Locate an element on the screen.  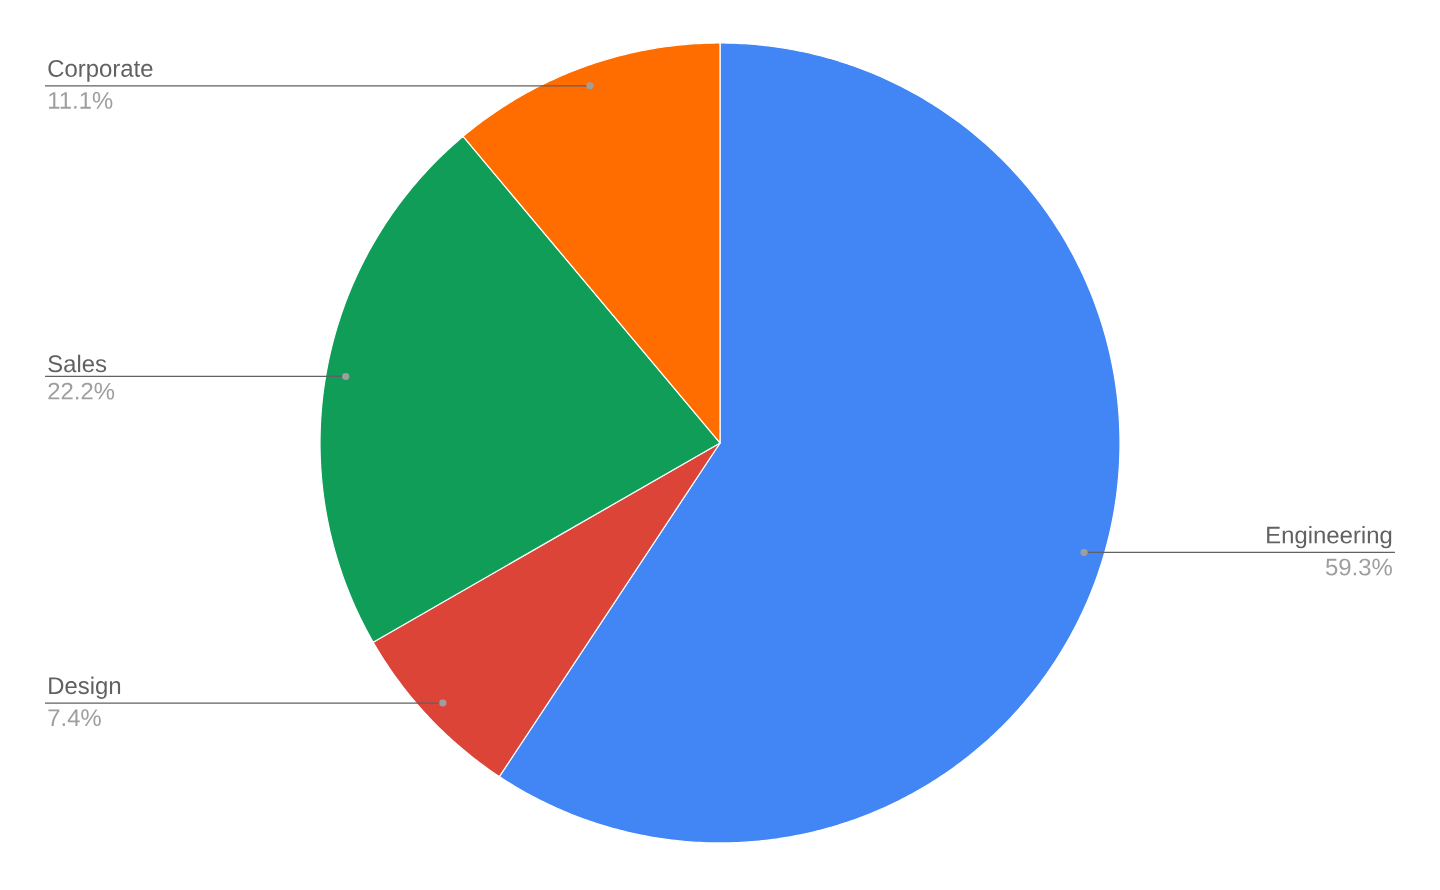
slice-label: Sales is located at coordinates (77, 363).